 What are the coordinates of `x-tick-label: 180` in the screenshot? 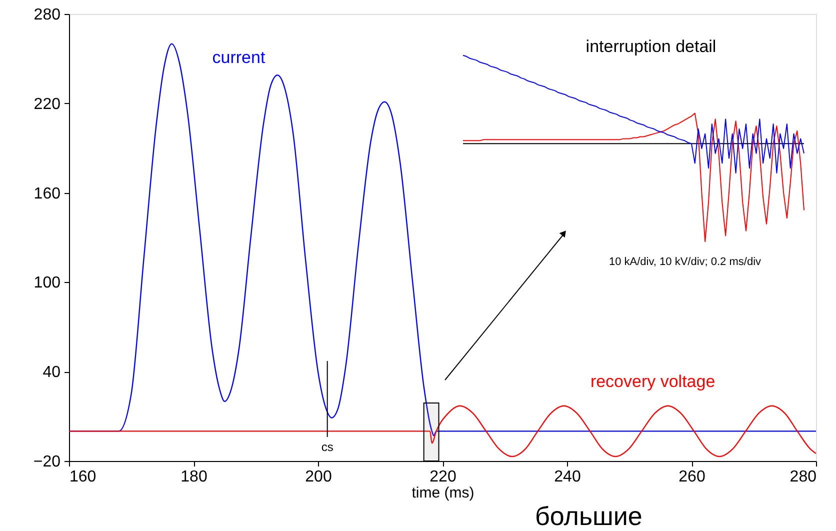 It's located at (194, 477).